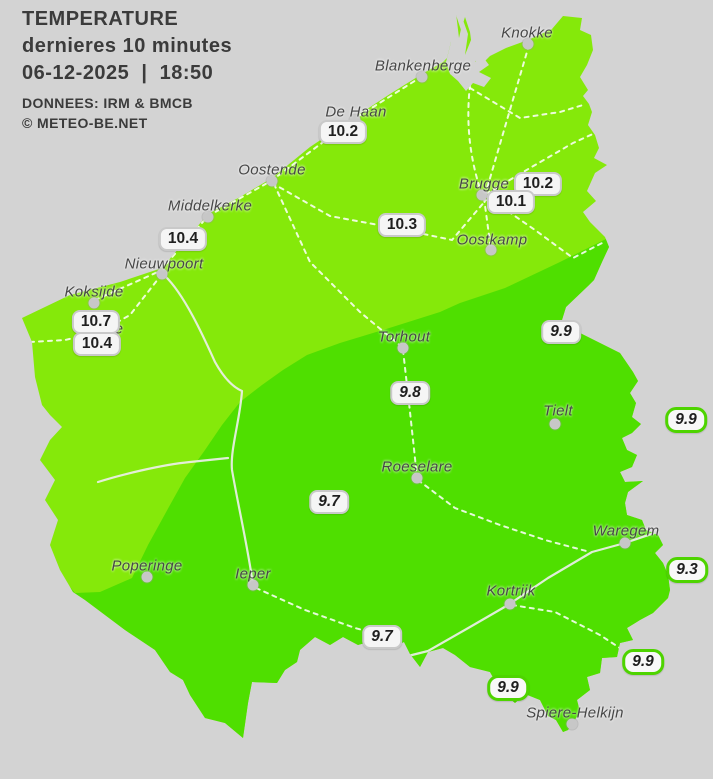 The image size is (713, 779). What do you see at coordinates (210, 206) in the screenshot?
I see `city-label: Middelkerke` at bounding box center [210, 206].